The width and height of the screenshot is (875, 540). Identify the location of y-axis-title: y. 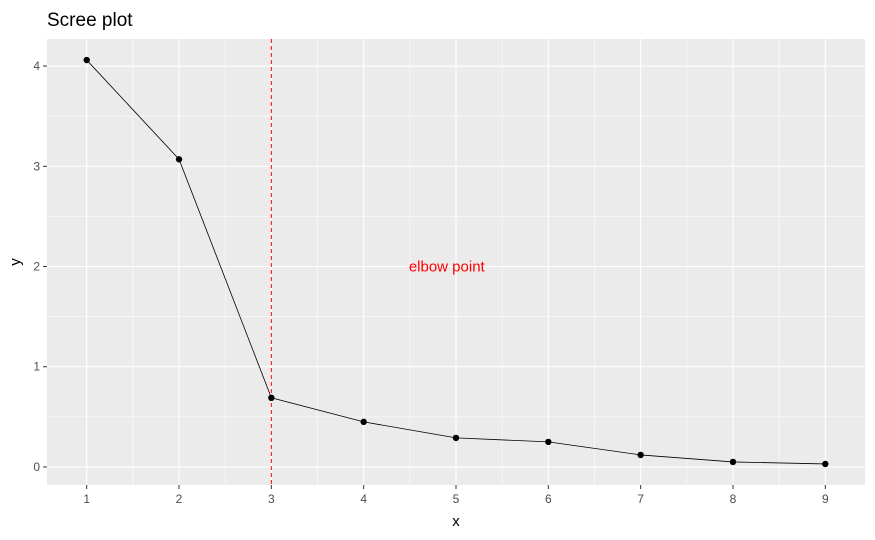
(15, 262).